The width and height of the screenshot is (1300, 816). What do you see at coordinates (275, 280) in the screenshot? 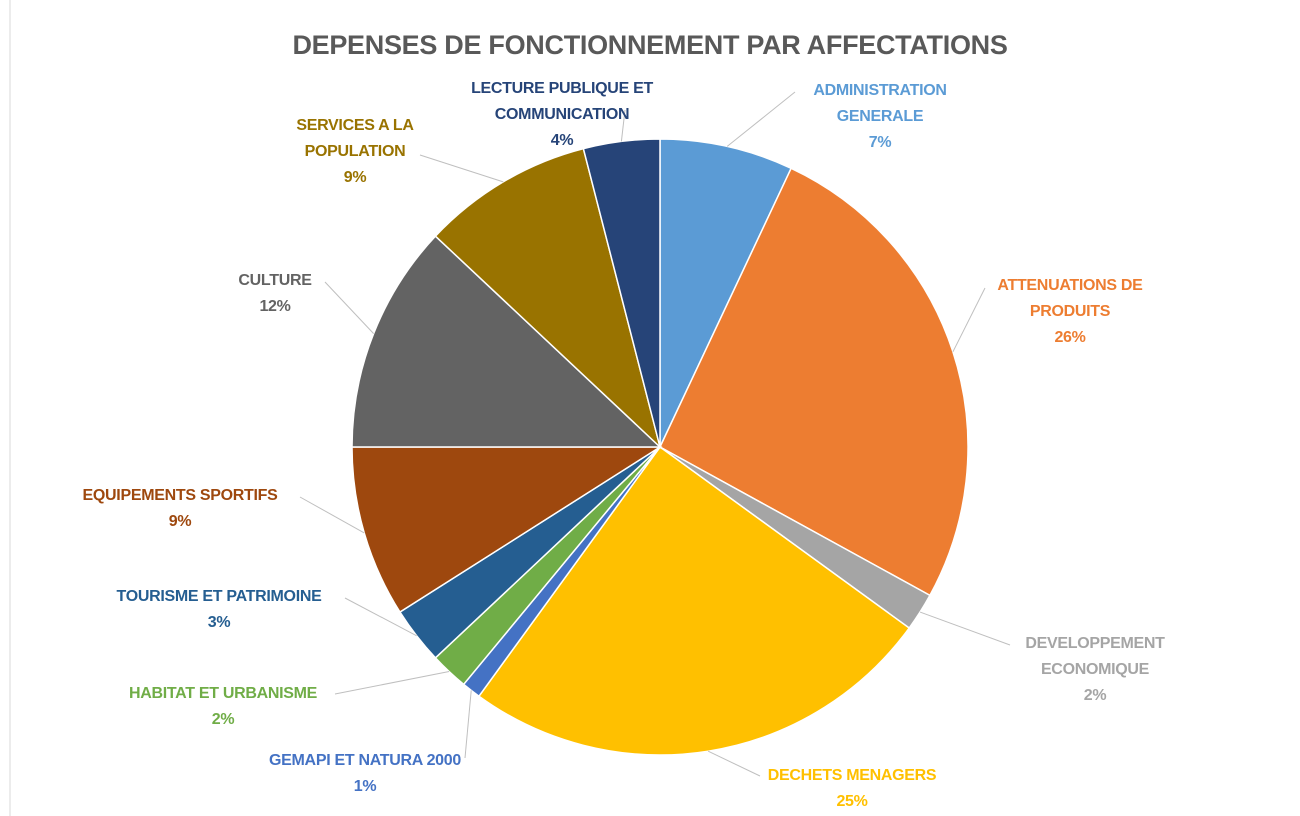
I see `label-name: CULTURE` at bounding box center [275, 280].